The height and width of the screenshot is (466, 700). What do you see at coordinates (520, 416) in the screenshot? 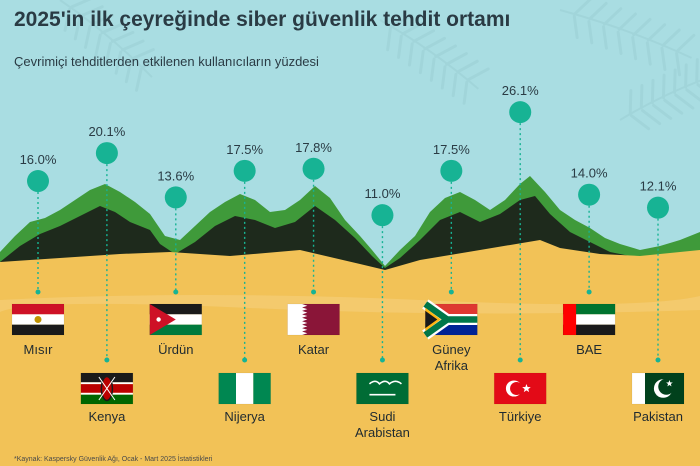
I see `country-name: Türkiye` at bounding box center [520, 416].